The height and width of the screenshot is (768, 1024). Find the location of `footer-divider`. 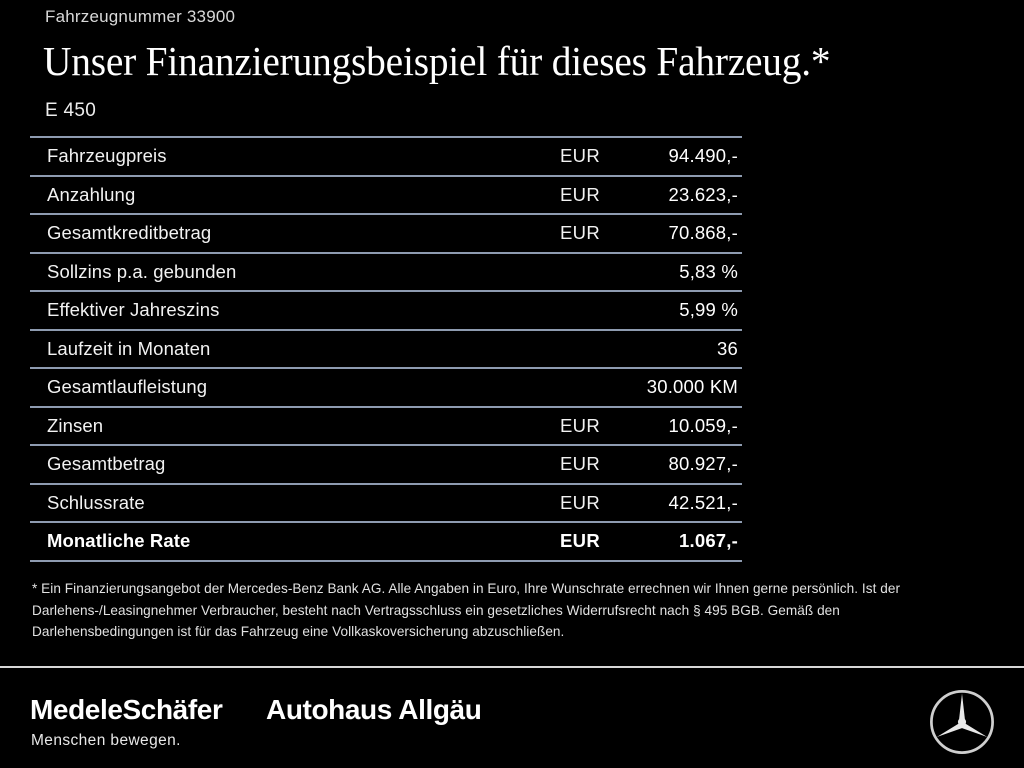

footer-divider is located at coordinates (512, 667).